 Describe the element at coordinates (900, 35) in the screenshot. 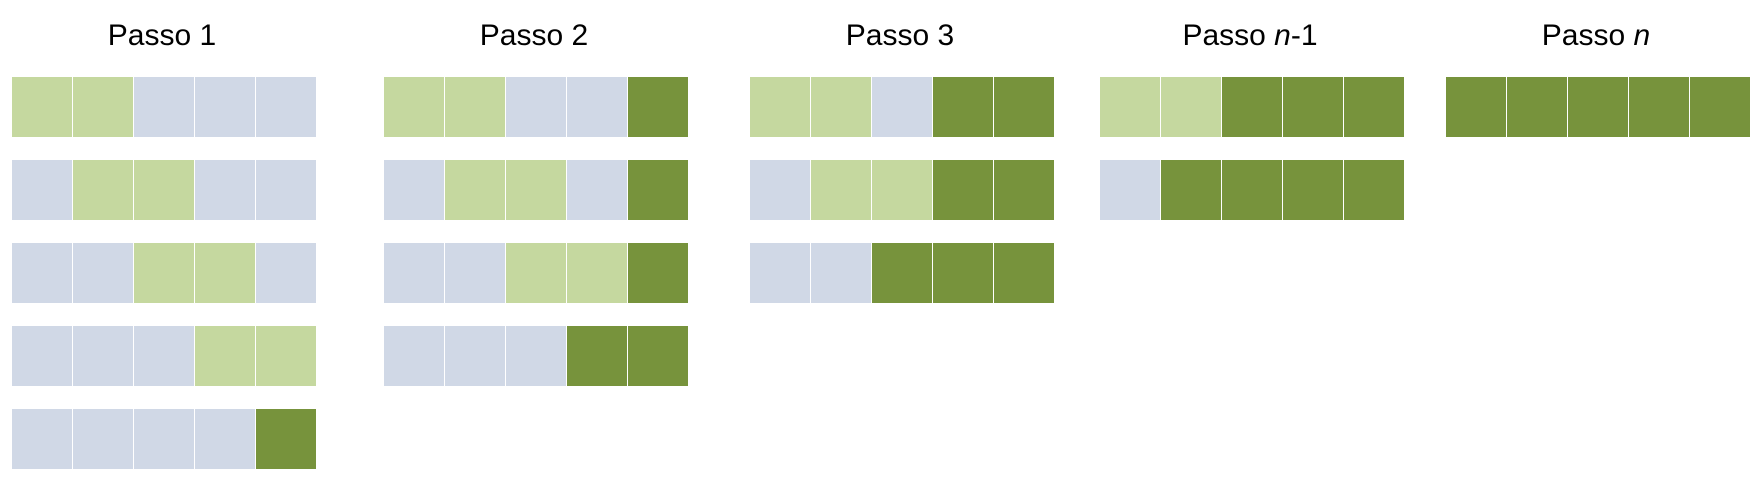

I see `step-title-3: Passo 3` at that location.